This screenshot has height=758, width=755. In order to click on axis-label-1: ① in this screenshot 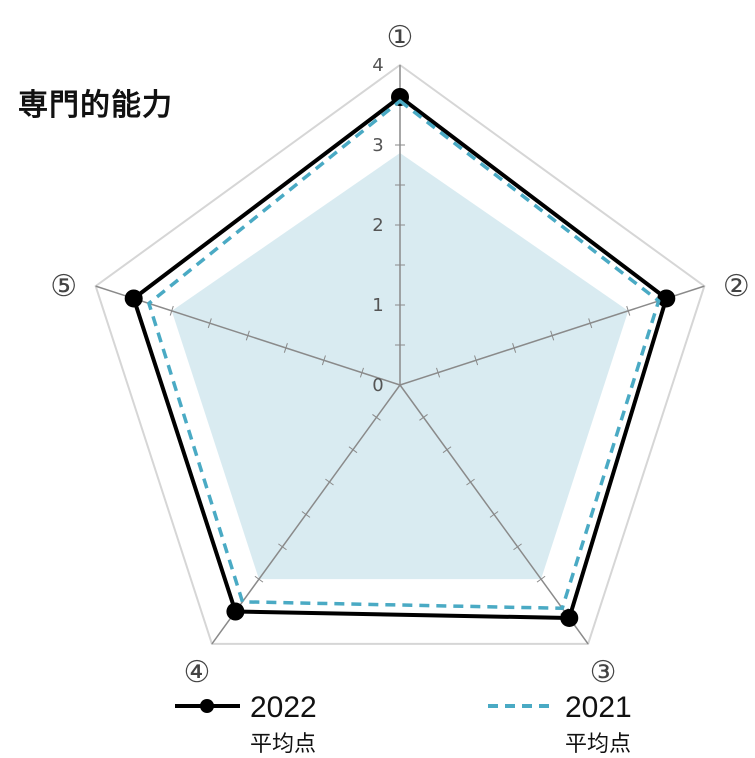, I will do `click(400, 37)`.